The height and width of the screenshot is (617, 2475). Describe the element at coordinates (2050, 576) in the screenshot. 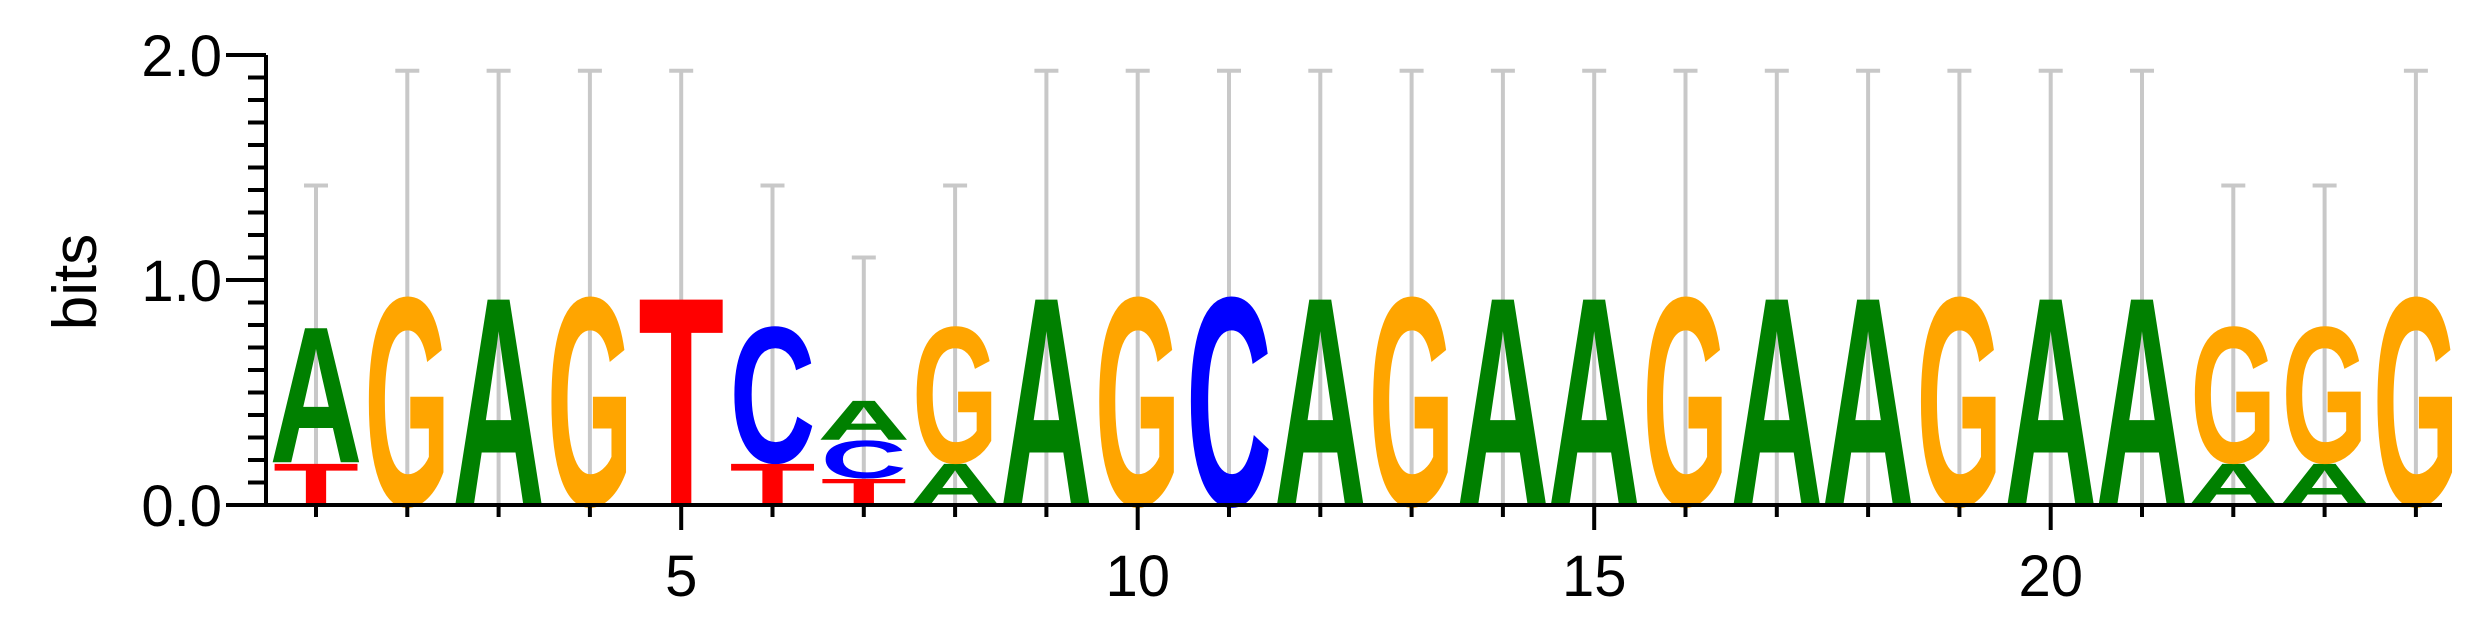

I see `x-tick-label: 20` at that location.